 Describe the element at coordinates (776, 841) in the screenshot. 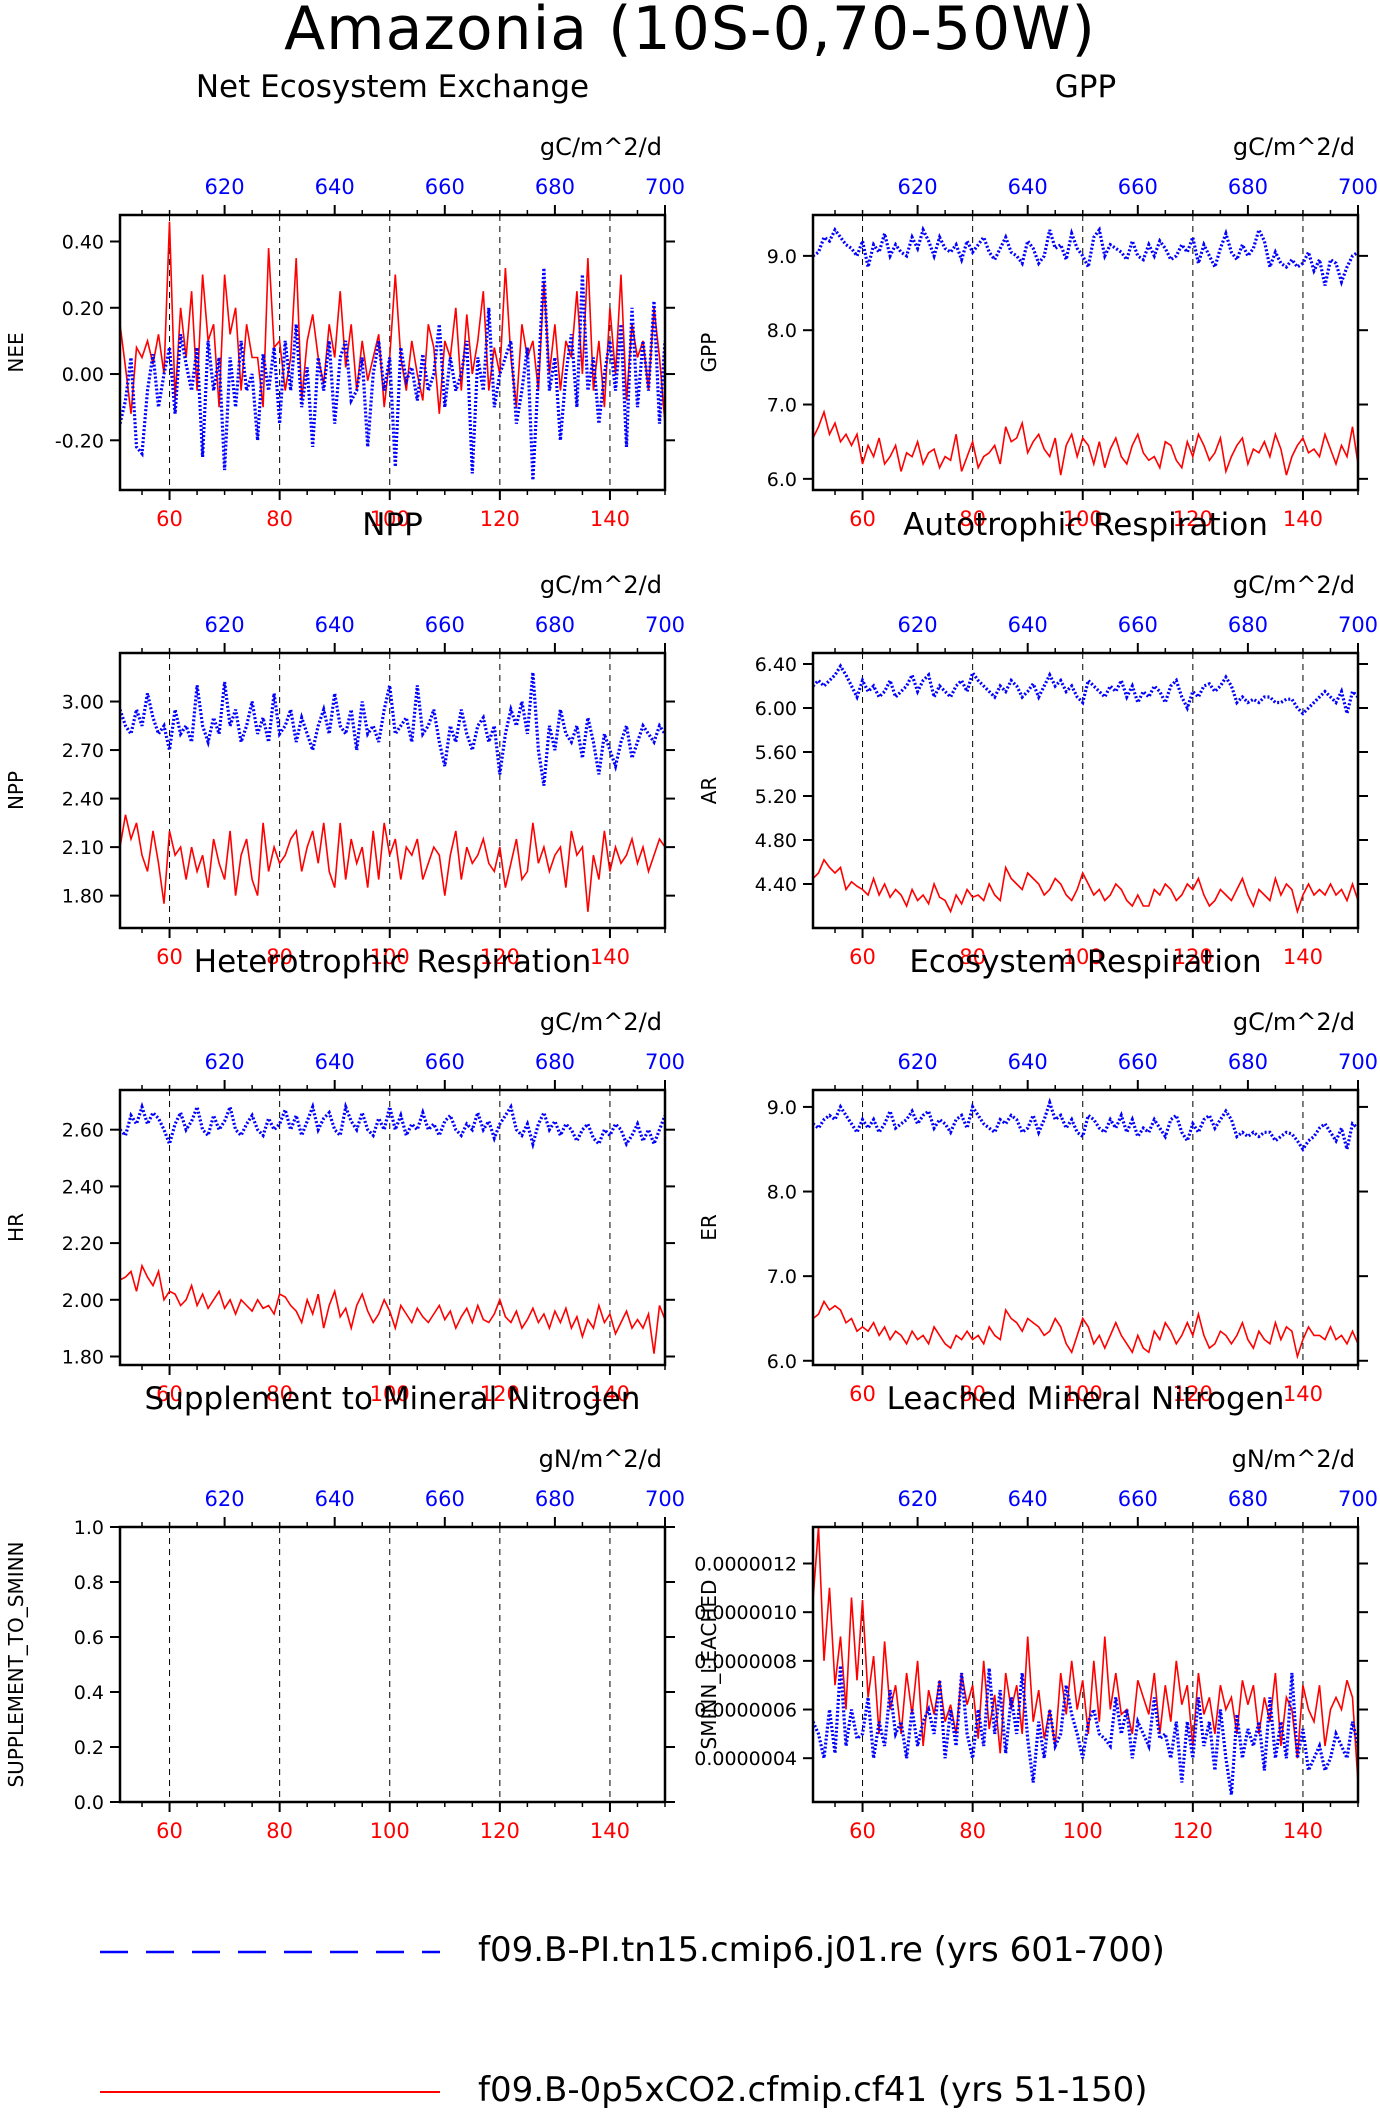

I see `y-tick-label: 4.80` at that location.